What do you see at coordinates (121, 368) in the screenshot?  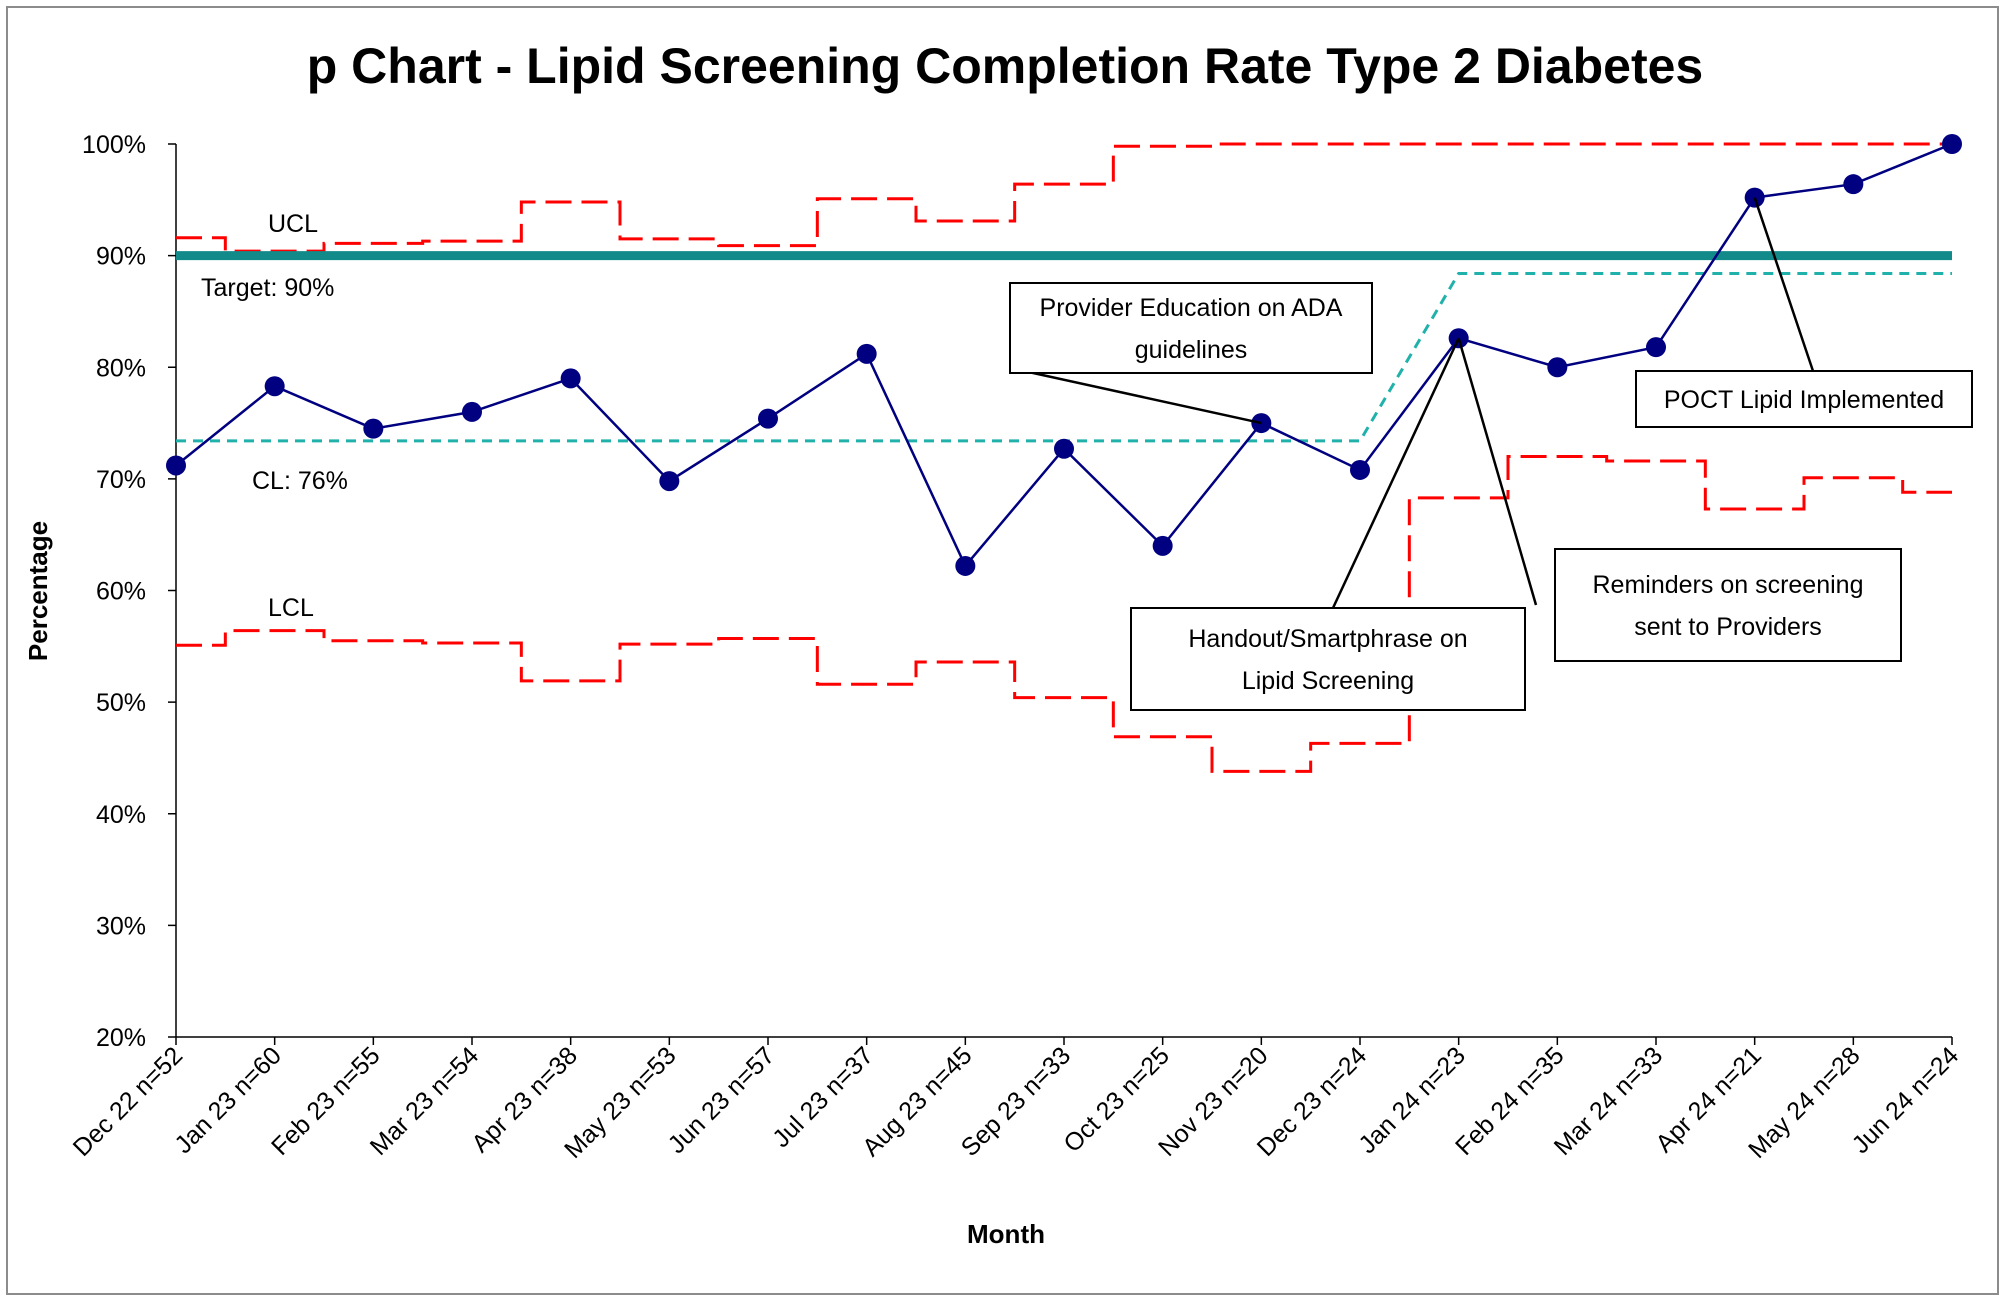 I see `y-tick-label: 80%` at bounding box center [121, 368].